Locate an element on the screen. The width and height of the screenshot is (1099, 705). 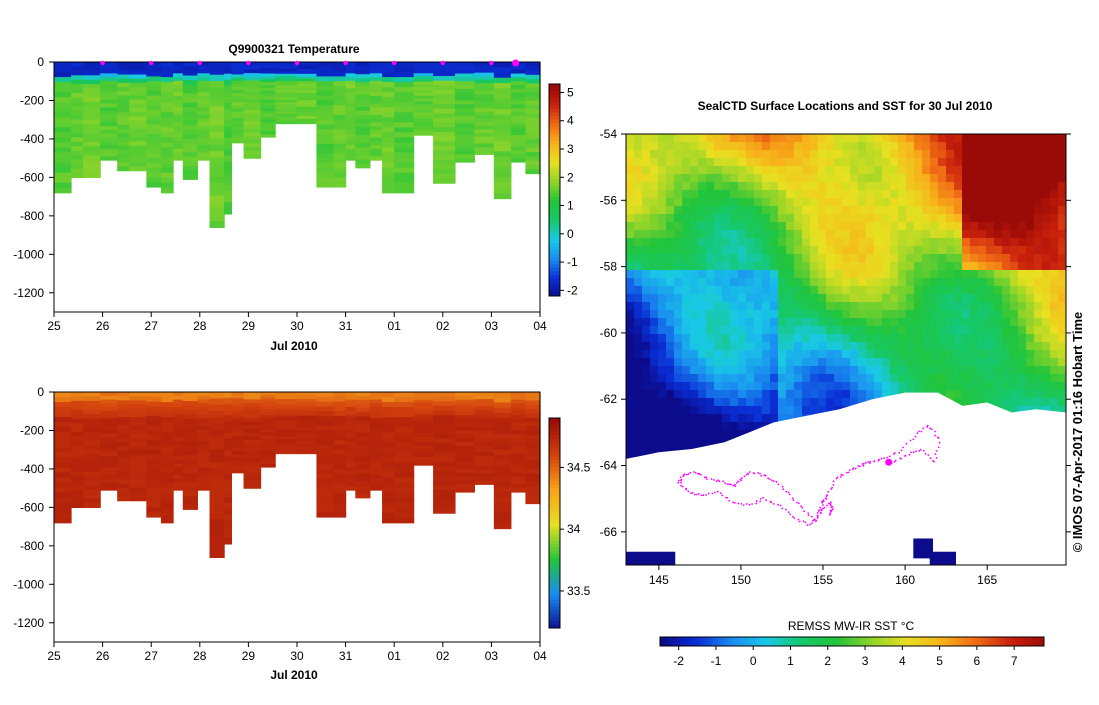
colorbar-tick-label: 2 is located at coordinates (570, 177).